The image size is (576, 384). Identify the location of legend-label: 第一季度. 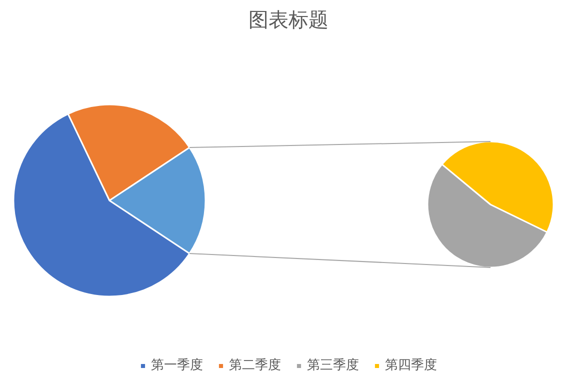
(177, 365).